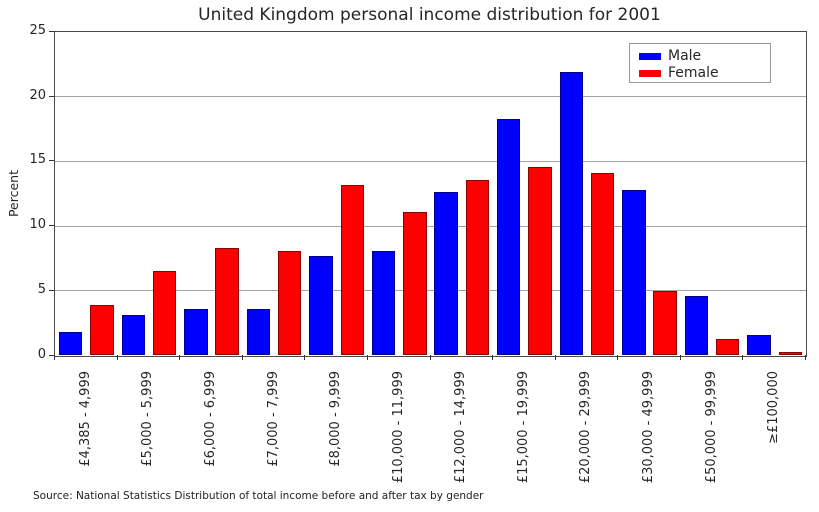 The image size is (819, 512). What do you see at coordinates (37, 95) in the screenshot?
I see `y-tick-label-20: 20` at bounding box center [37, 95].